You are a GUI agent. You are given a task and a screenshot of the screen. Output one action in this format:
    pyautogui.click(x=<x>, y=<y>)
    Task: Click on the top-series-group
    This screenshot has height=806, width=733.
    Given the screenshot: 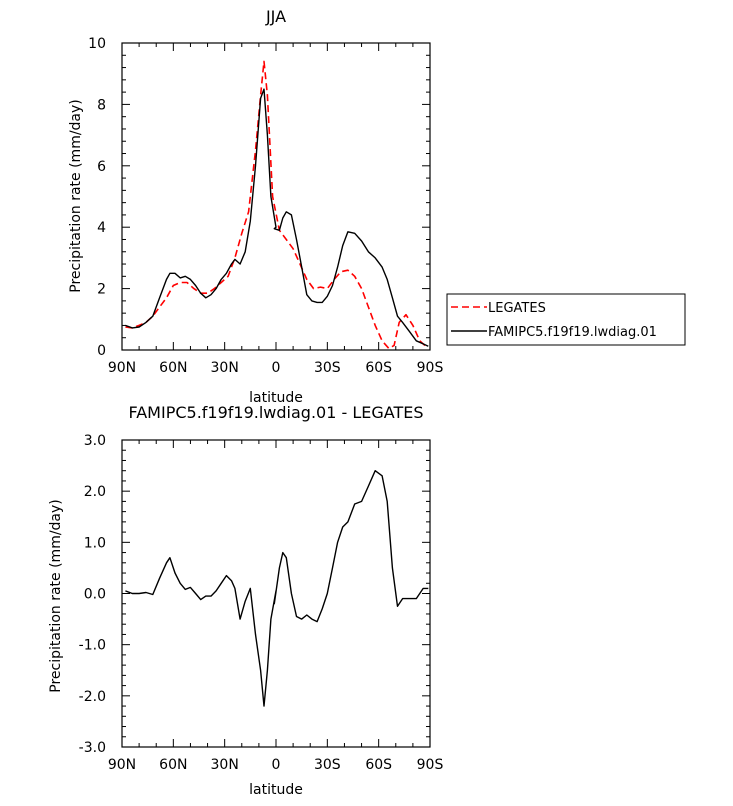 What is the action you would take?
    pyautogui.click(x=277, y=205)
    